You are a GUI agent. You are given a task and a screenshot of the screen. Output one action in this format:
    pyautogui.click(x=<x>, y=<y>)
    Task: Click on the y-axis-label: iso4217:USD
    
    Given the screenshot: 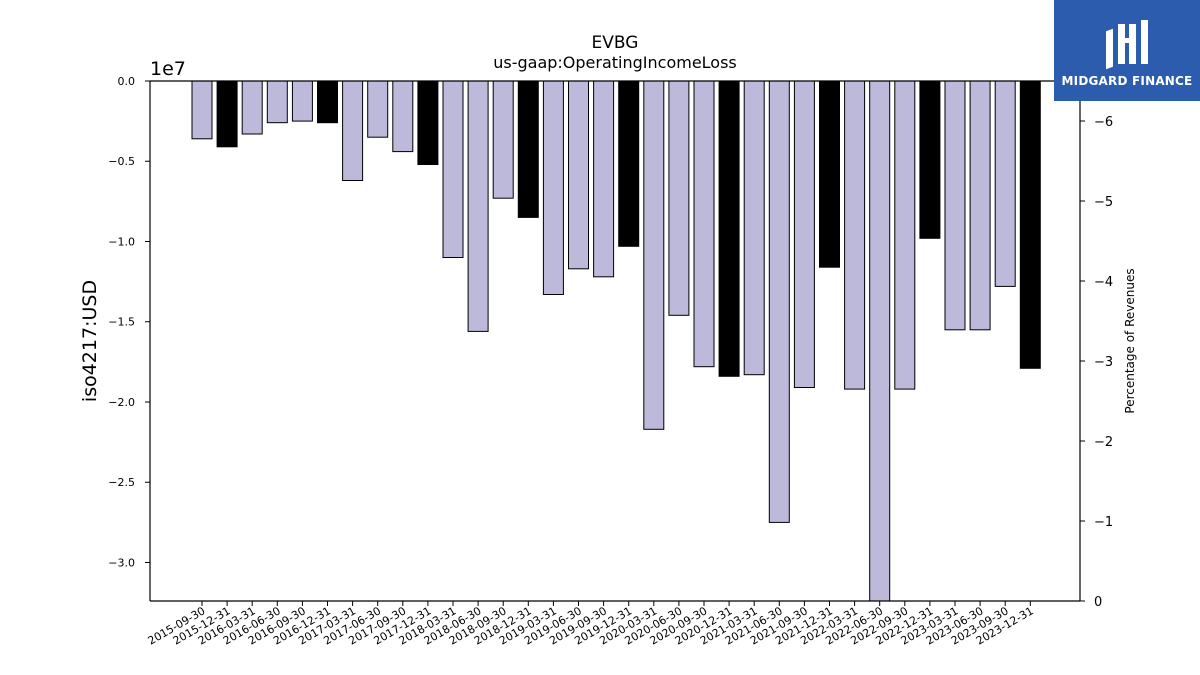 What is the action you would take?
    pyautogui.click(x=90, y=341)
    